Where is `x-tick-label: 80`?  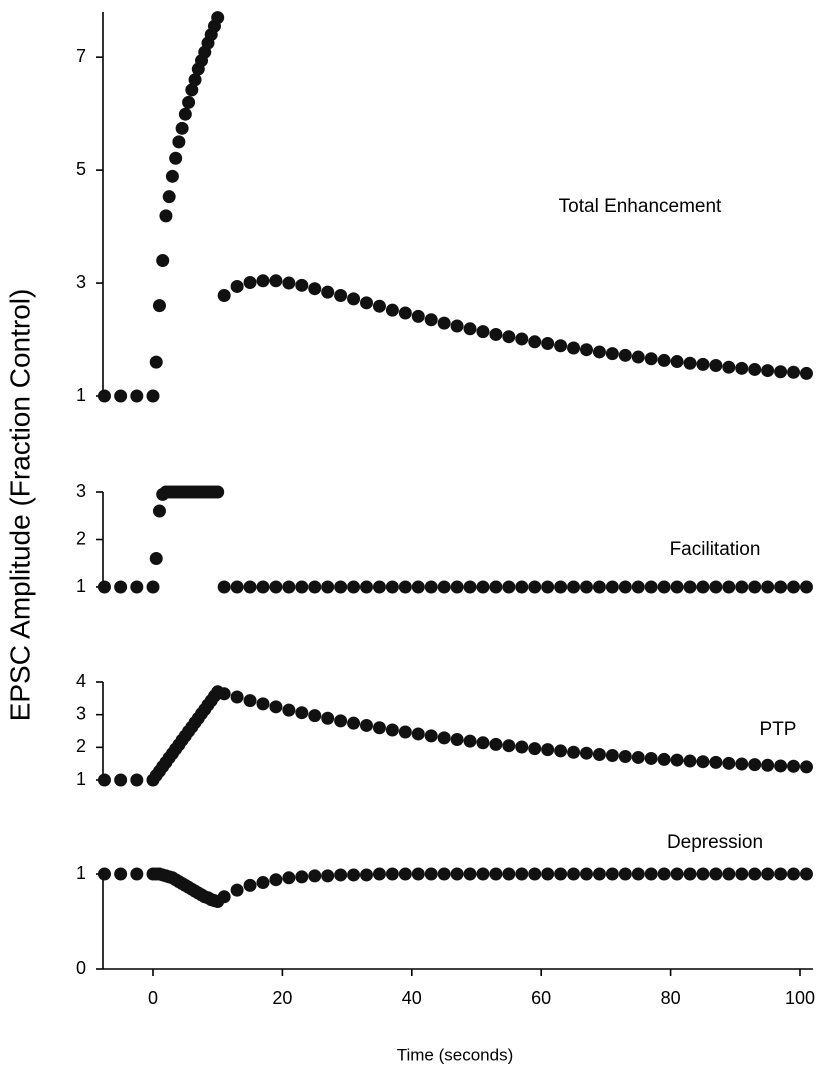
x-tick-label: 80 is located at coordinates (671, 998).